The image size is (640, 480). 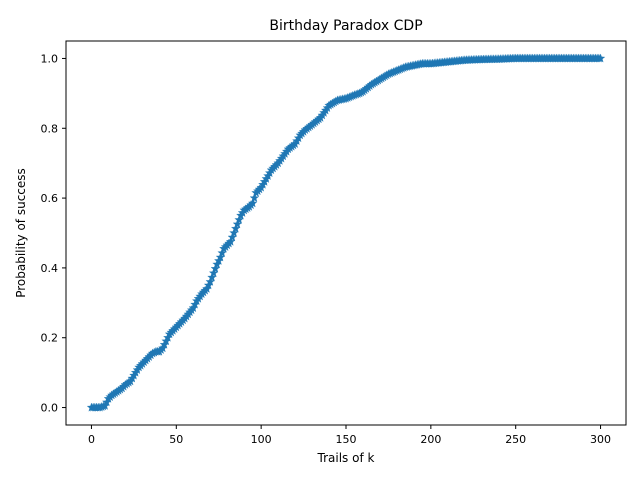 I want to click on x-tick-label: 250, so click(x=515, y=439).